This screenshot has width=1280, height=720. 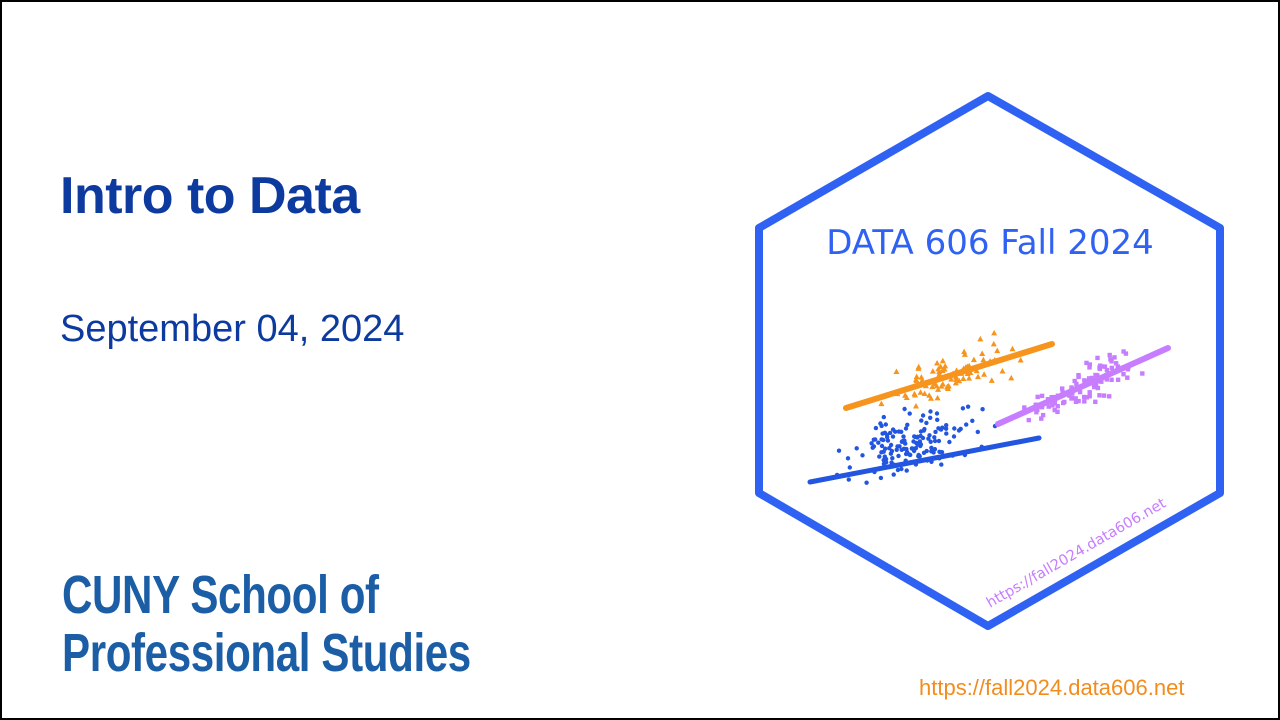 What do you see at coordinates (989, 407) in the screenshot?
I see `scatter-points` at bounding box center [989, 407].